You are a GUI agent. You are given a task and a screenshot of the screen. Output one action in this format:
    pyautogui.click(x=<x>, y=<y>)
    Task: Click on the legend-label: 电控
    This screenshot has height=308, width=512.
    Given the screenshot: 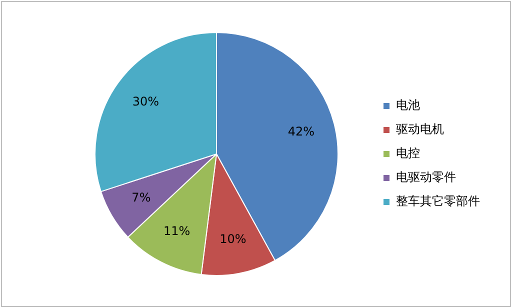 What is the action you would take?
    pyautogui.click(x=408, y=153)
    